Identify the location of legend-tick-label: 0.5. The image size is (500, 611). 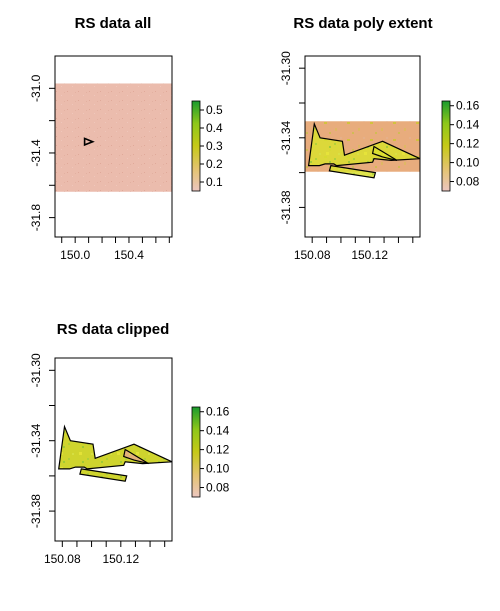
(214, 110).